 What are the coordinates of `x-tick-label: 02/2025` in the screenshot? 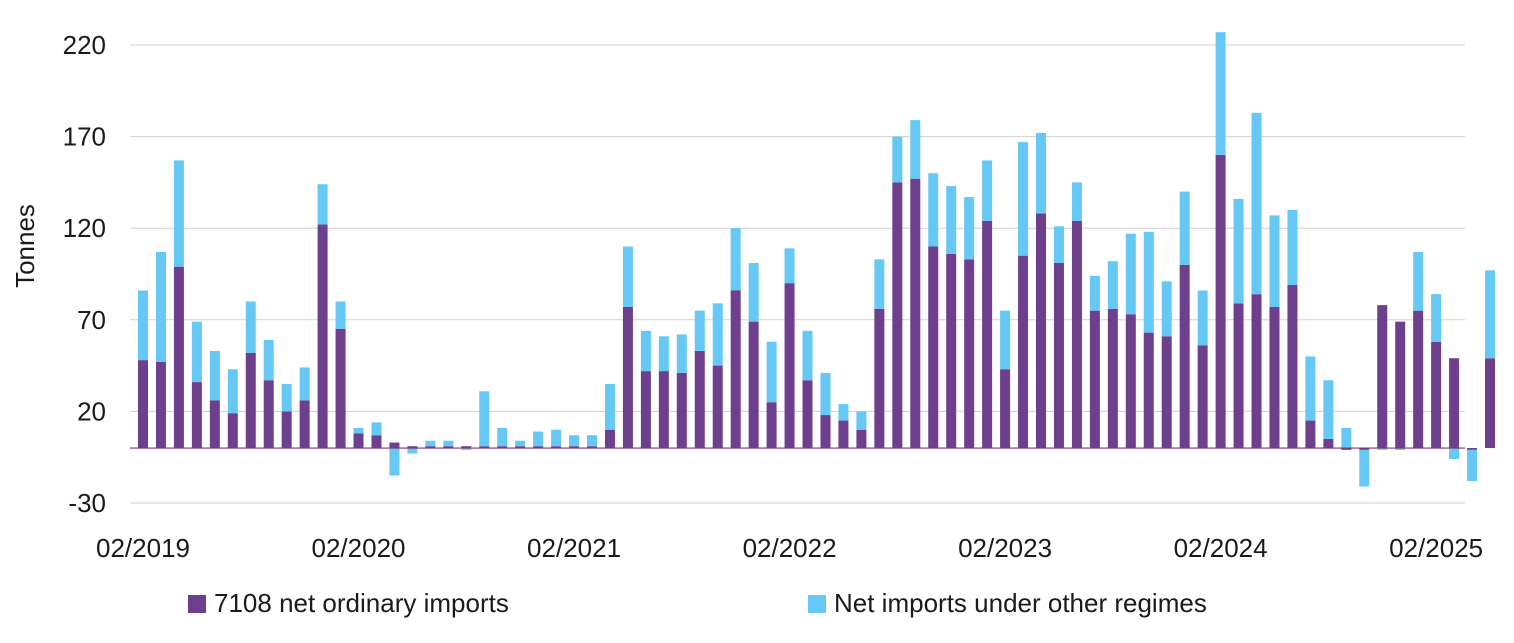 It's located at (1436, 548).